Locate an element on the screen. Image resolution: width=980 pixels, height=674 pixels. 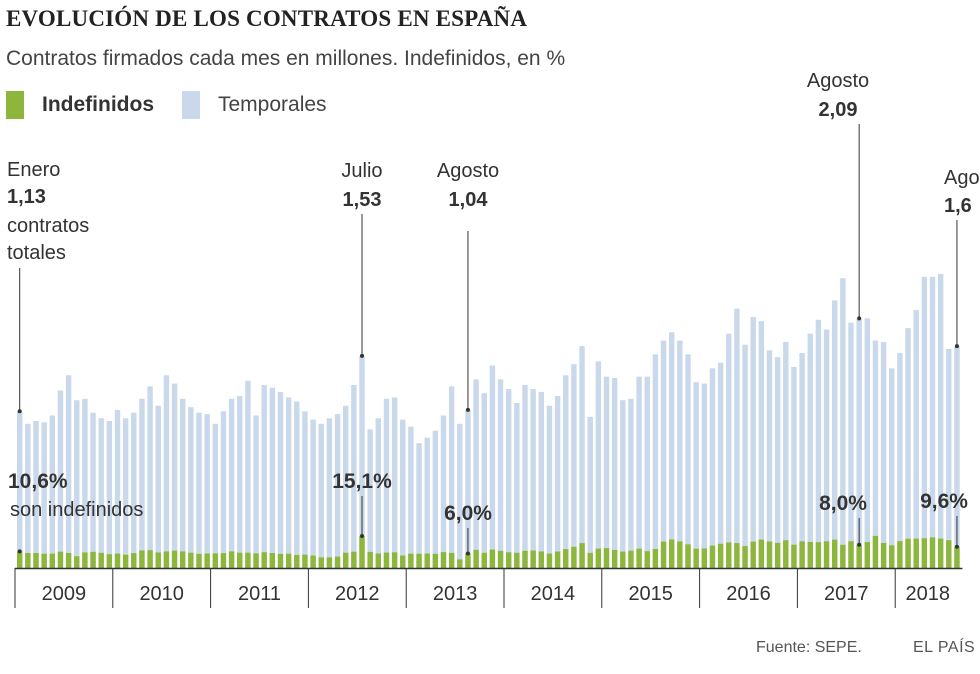
annotation-total-value: 1,53 is located at coordinates (362, 200).